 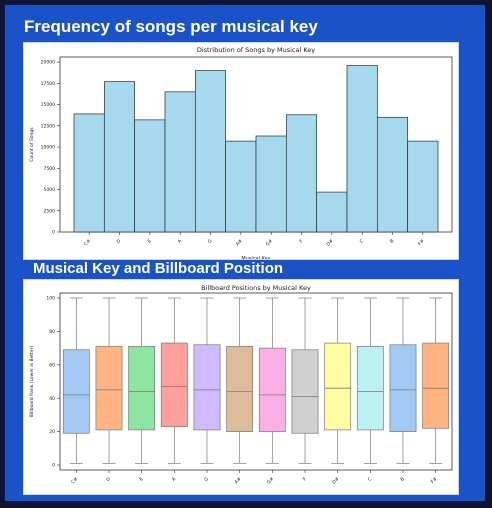 What do you see at coordinates (403, 388) in the screenshot?
I see `box-B` at bounding box center [403, 388].